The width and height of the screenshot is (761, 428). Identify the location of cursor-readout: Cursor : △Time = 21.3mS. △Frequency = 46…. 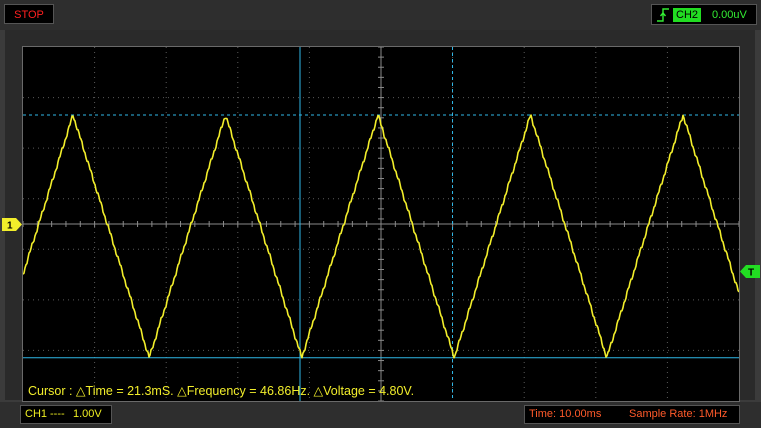
(221, 391).